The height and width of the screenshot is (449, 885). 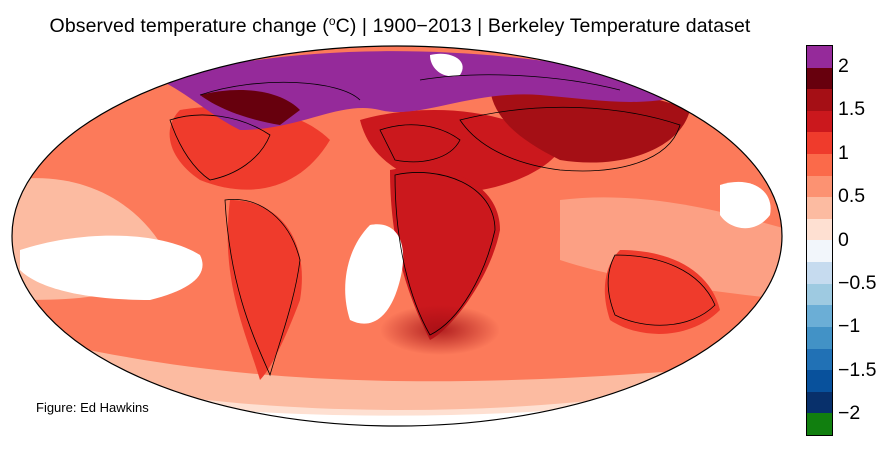 I want to click on colorbar-tick-label: 1, so click(x=843, y=152).